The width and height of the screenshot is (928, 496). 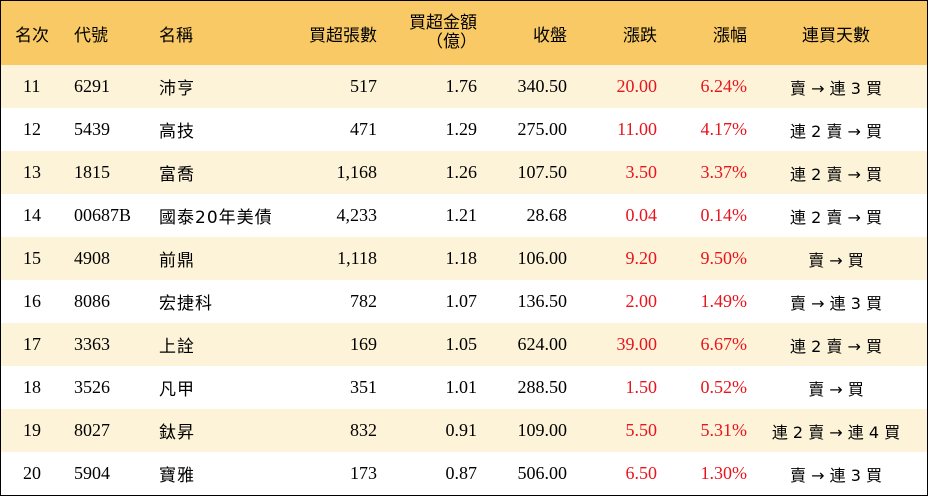 I want to click on cell-net-lots: 832, so click(x=363, y=430).